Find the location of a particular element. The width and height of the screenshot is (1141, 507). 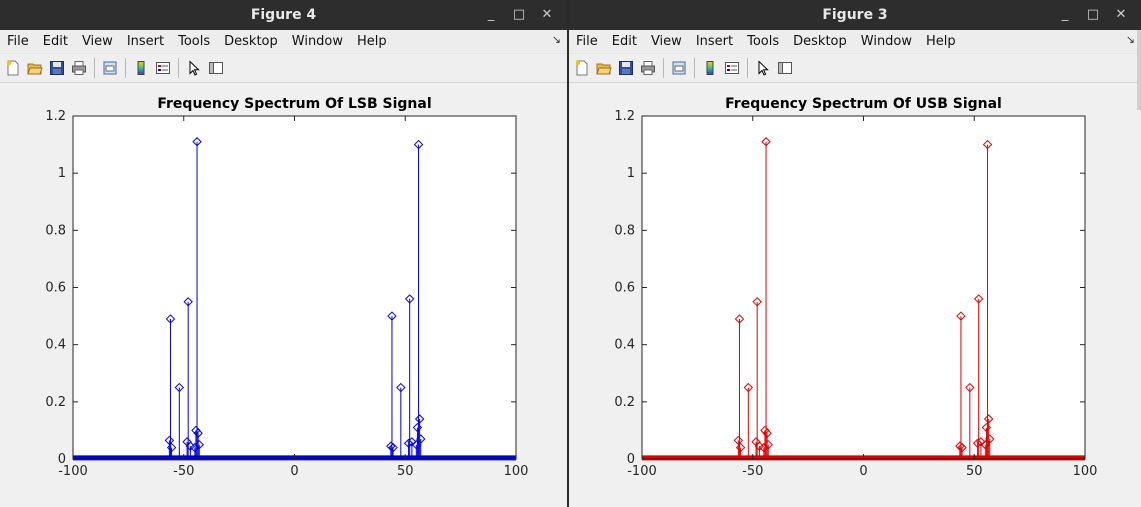

x-tick-label: -50 is located at coordinates (183, 471).